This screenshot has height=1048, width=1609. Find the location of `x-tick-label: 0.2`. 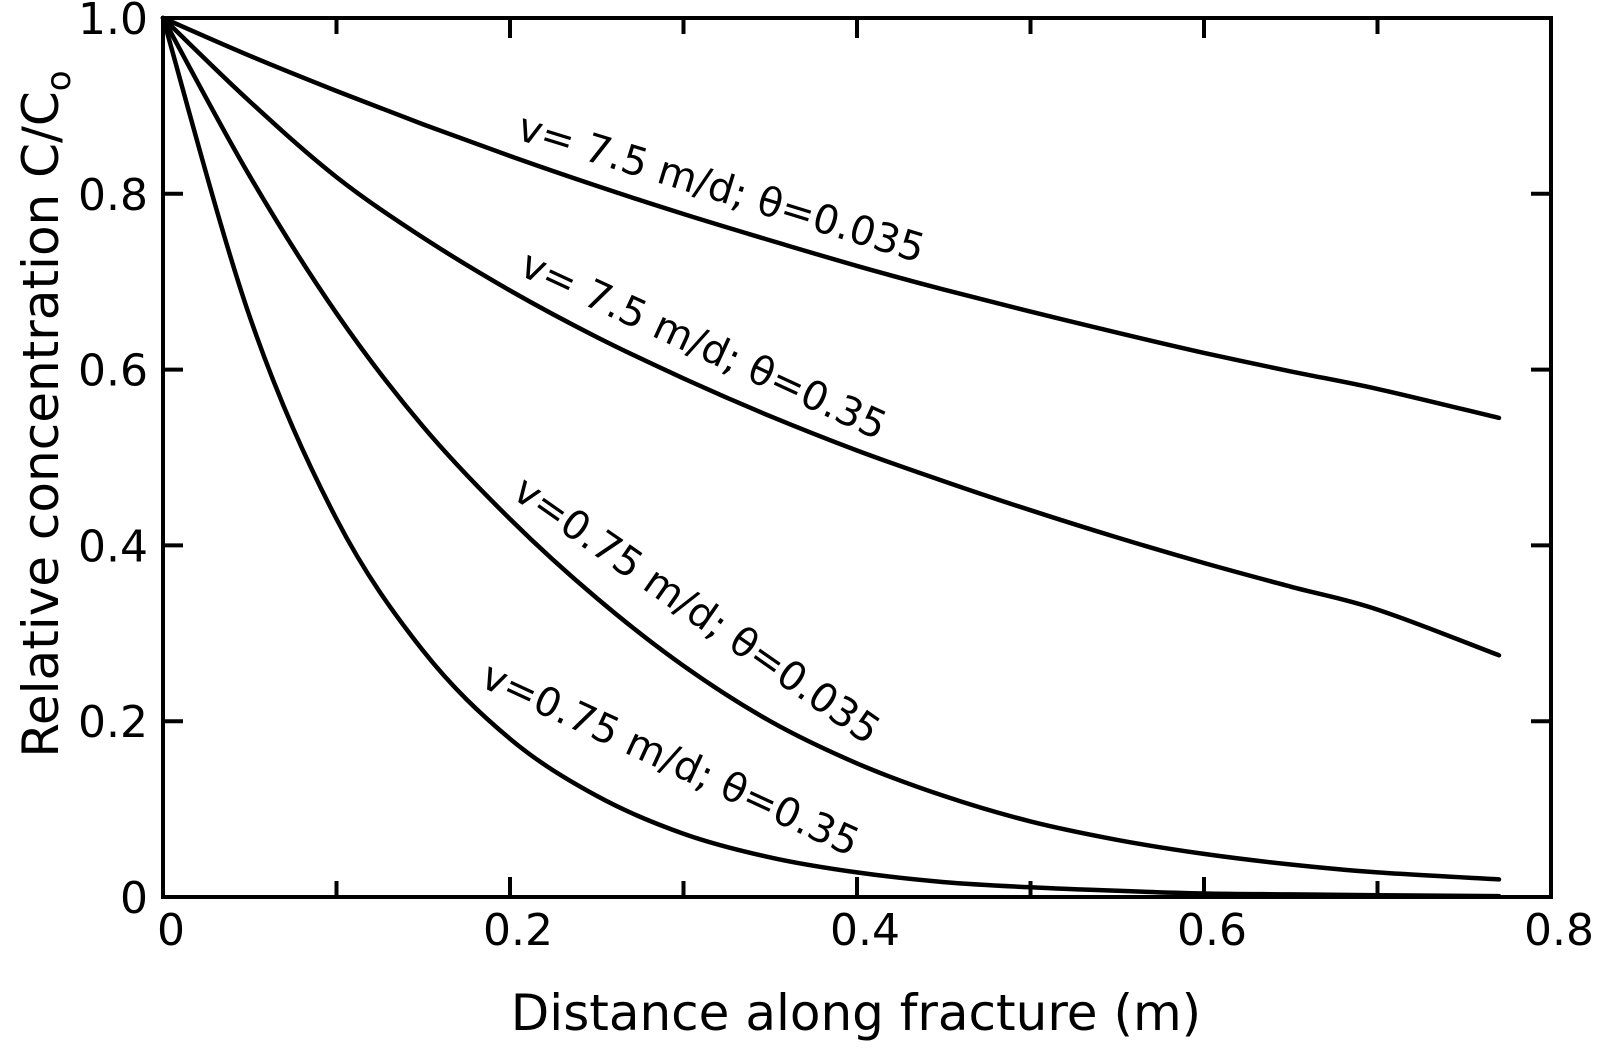

x-tick-label: 0.2 is located at coordinates (518, 930).